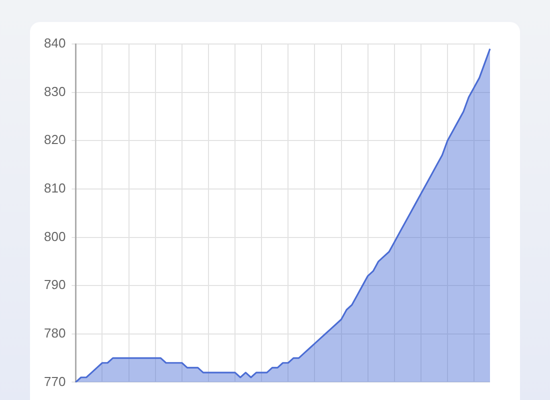 Image resolution: width=550 pixels, height=400 pixels. Describe the element at coordinates (55, 140) in the screenshot. I see `y-tick-label: 820` at that location.